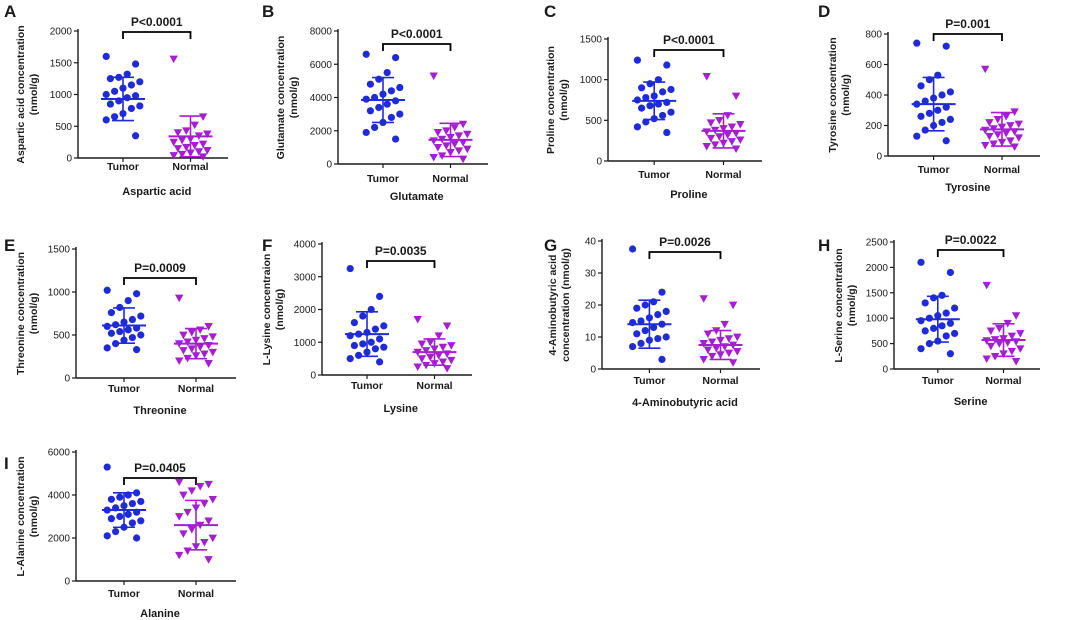 The image size is (1084, 620). Describe the element at coordinates (564, 99) in the screenshot. I see `y-axis-label-line: (nmol/g)` at that location.